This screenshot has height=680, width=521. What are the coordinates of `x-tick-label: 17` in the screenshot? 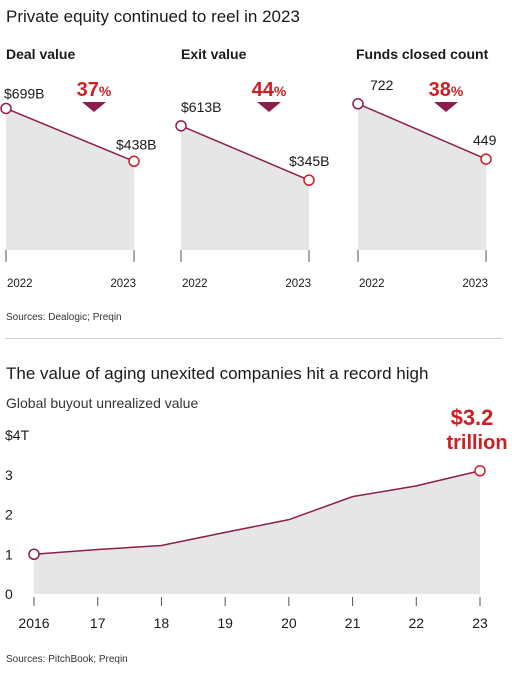 It's located at (98, 623).